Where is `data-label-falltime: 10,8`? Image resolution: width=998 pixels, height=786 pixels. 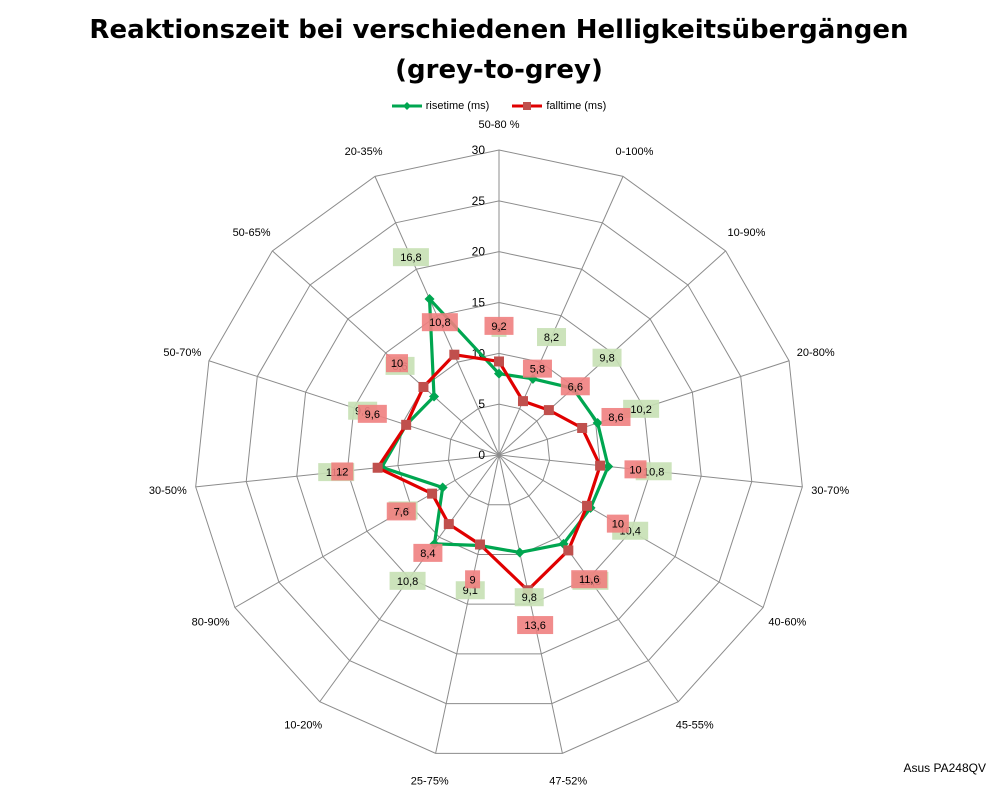 data-label-falltime: 10,8 is located at coordinates (439, 323).